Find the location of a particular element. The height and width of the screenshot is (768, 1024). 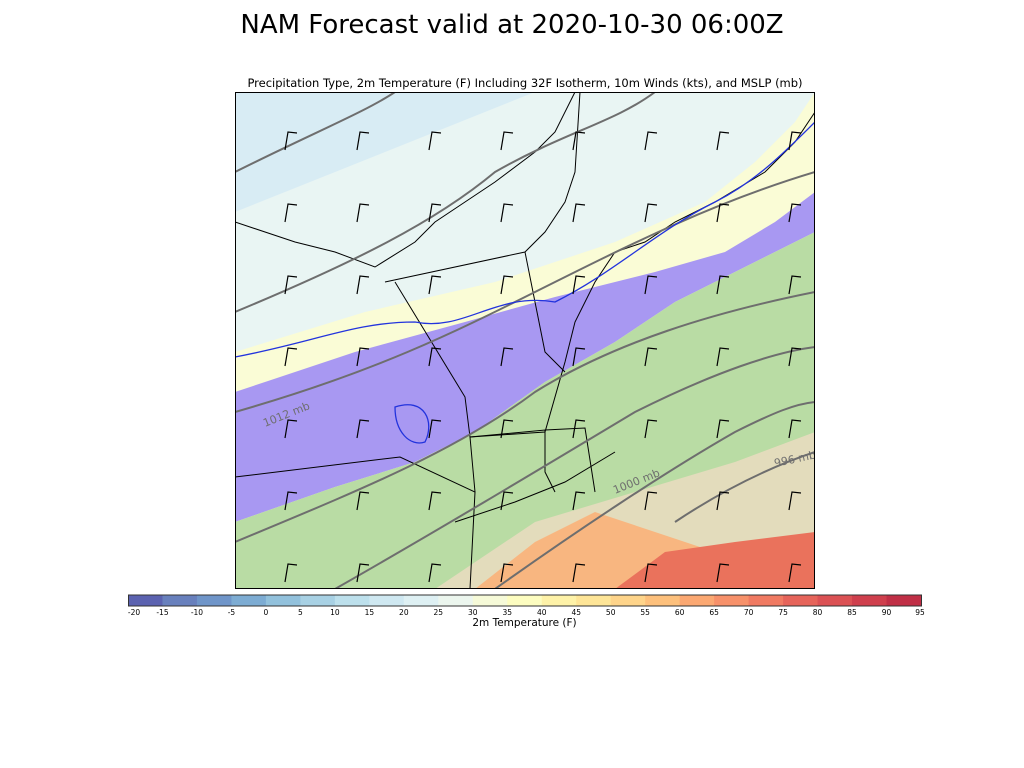

colorbar-tick-label: 60 is located at coordinates (680, 612).